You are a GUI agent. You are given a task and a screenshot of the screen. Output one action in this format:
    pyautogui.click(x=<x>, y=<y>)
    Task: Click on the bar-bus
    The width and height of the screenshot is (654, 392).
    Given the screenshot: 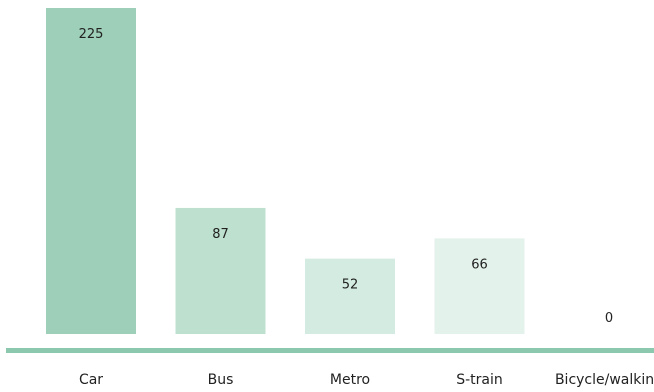 What is the action you would take?
    pyautogui.click(x=220, y=270)
    